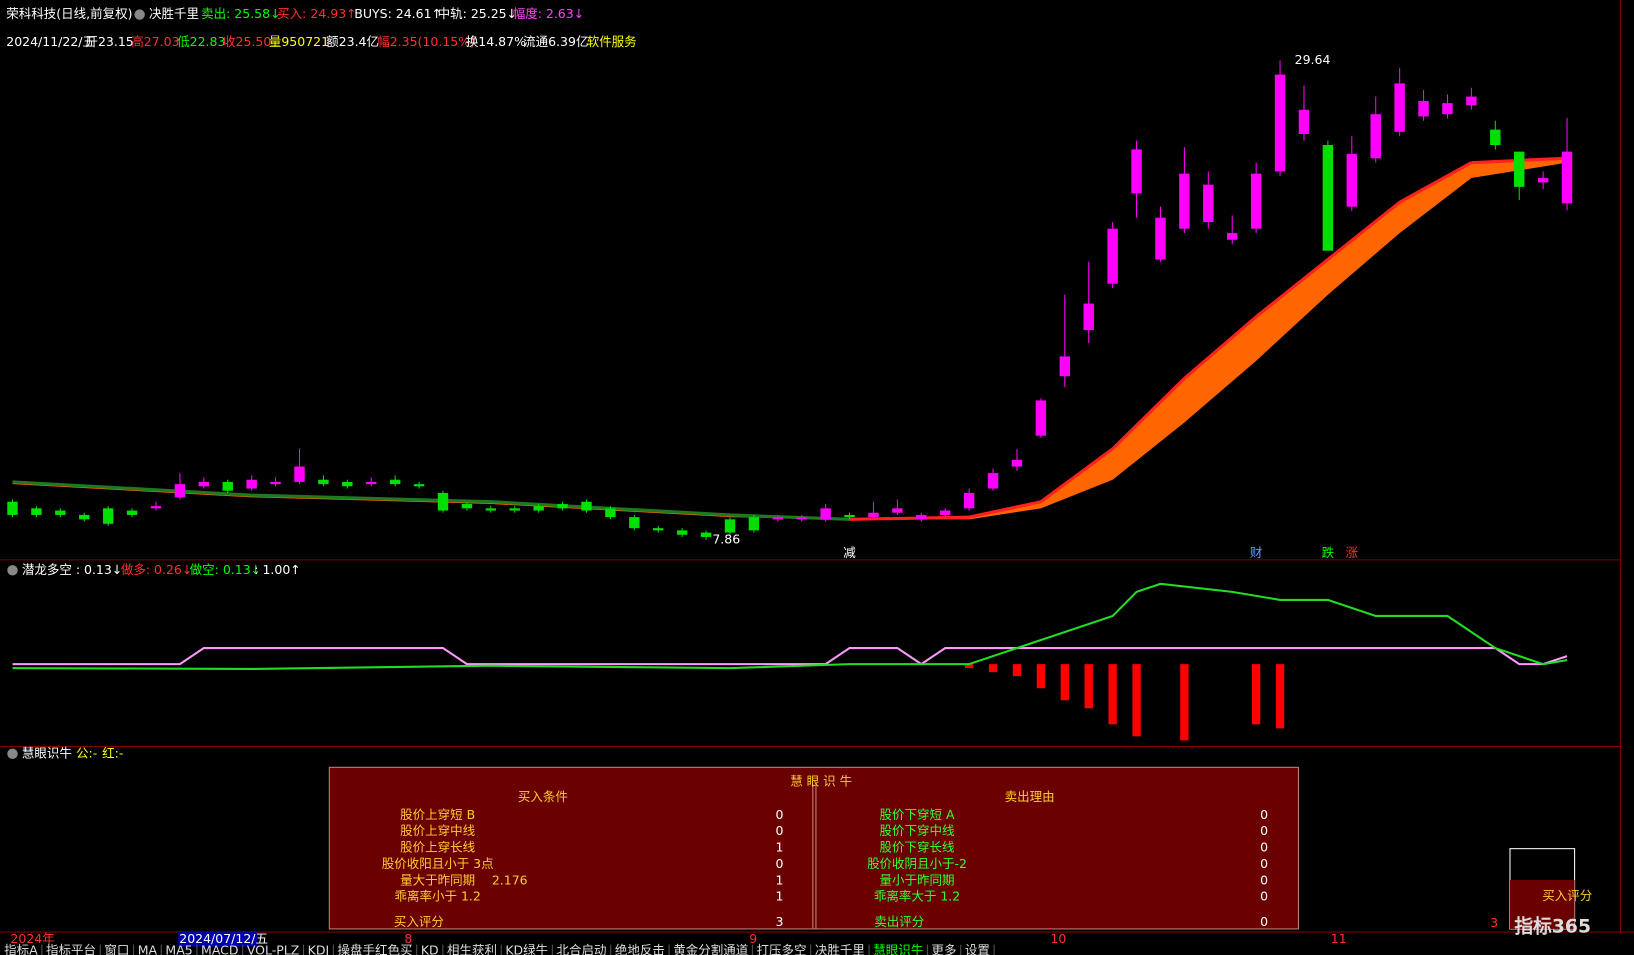 The image size is (1634, 955). What do you see at coordinates (430, 948) in the screenshot?
I see `tab: KD` at bounding box center [430, 948].